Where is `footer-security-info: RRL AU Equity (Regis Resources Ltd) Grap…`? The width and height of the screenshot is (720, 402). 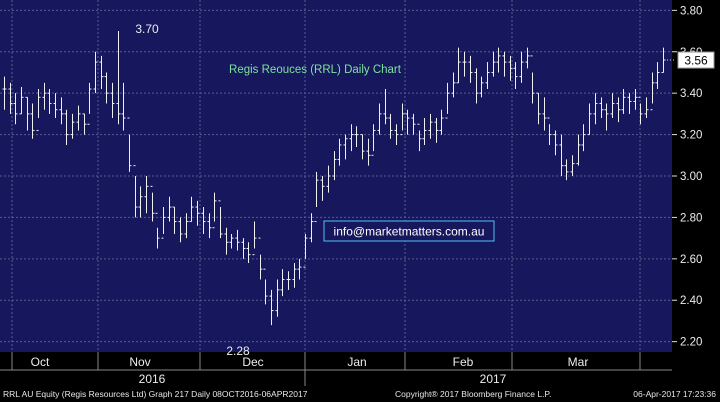
footer-security-info: RRL AU Equity (Regis Resources Ltd) Grap… is located at coordinates (155, 394).